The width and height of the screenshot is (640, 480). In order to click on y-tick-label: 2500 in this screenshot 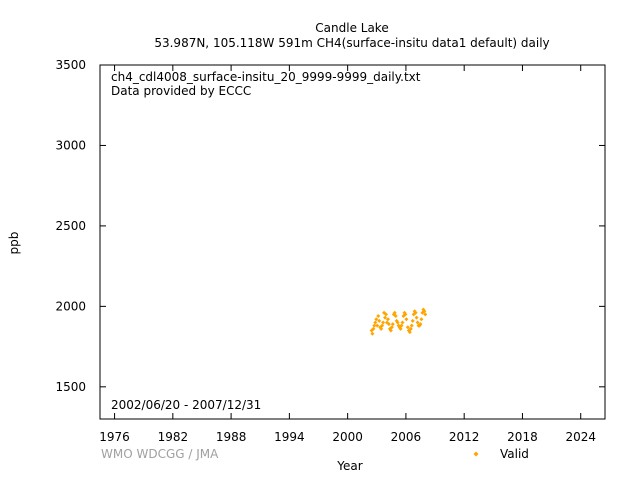, I will do `click(70, 226)`.